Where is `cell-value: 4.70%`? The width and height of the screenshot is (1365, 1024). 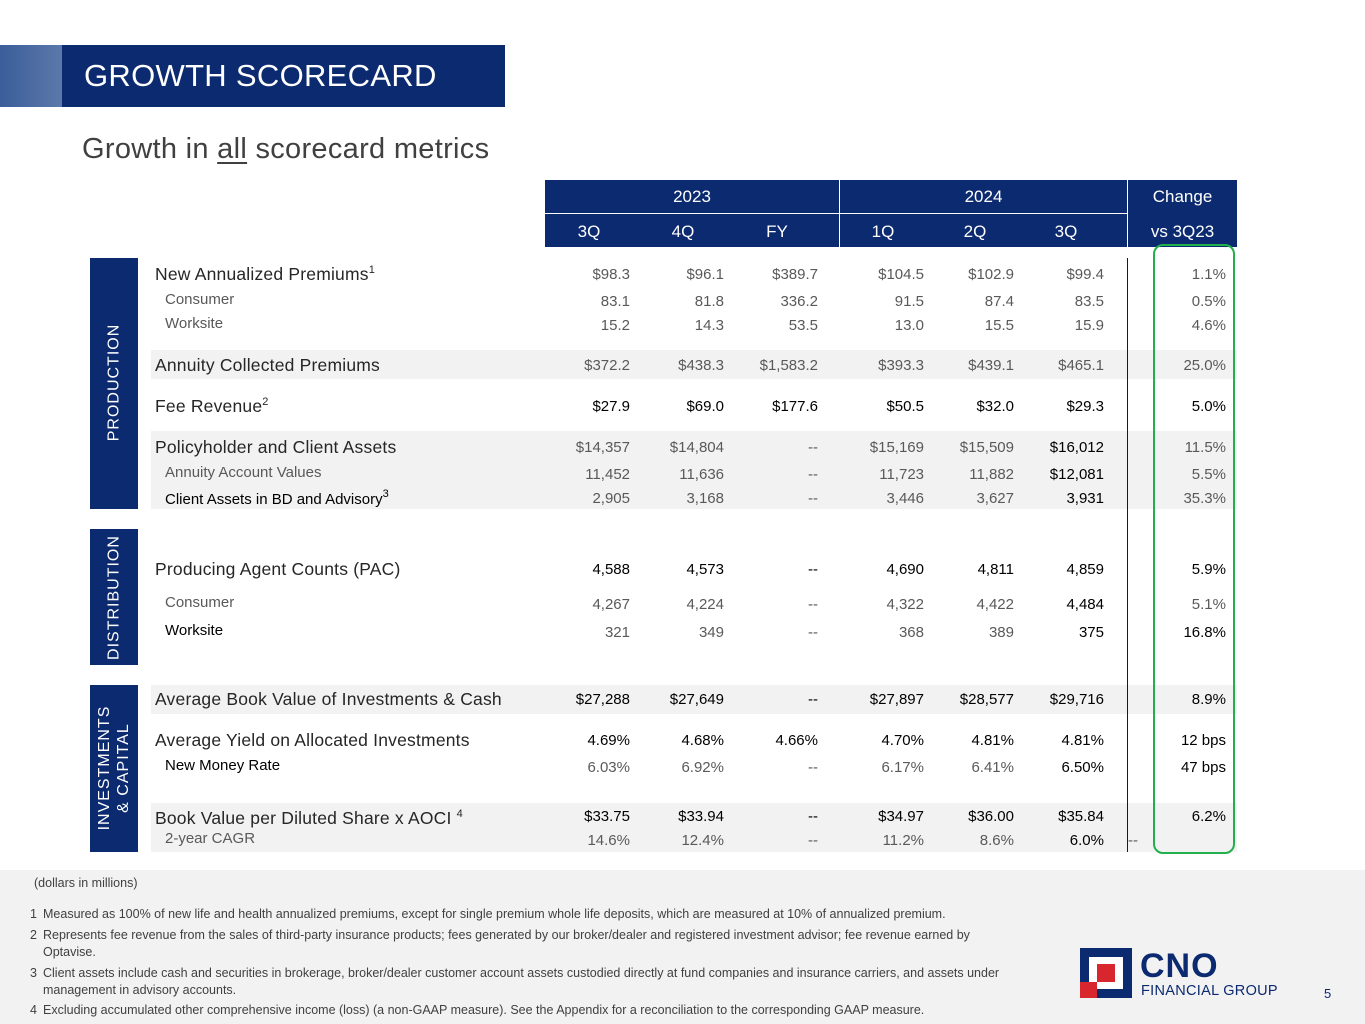 cell-value: 4.70% is located at coordinates (902, 740).